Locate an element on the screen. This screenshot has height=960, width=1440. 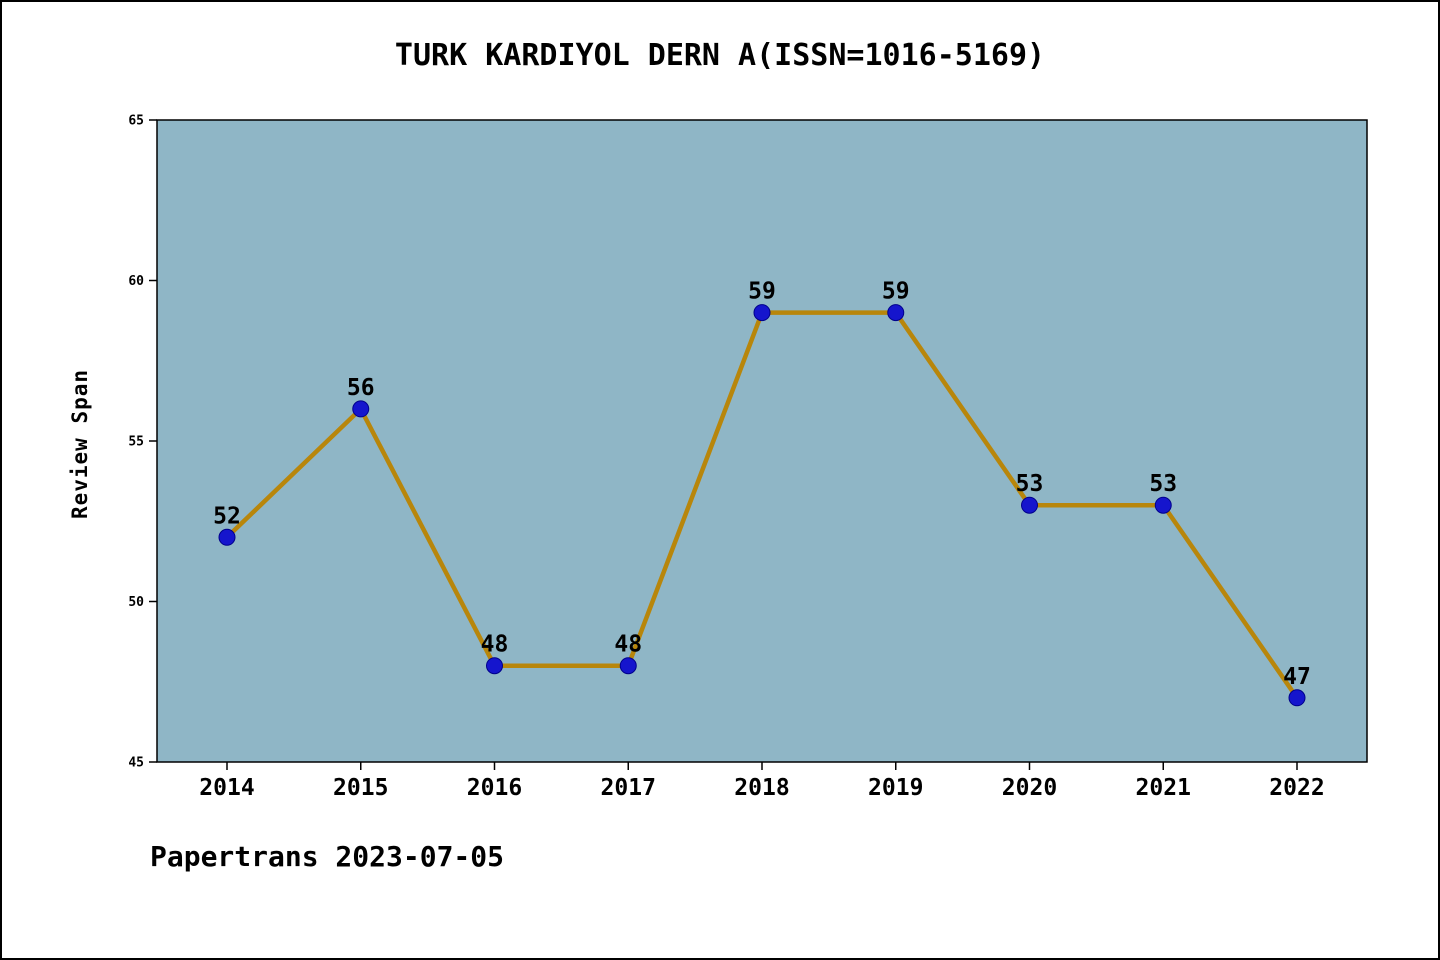
watermark-text: Papertrans 2023-07-05 is located at coordinates (327, 856).